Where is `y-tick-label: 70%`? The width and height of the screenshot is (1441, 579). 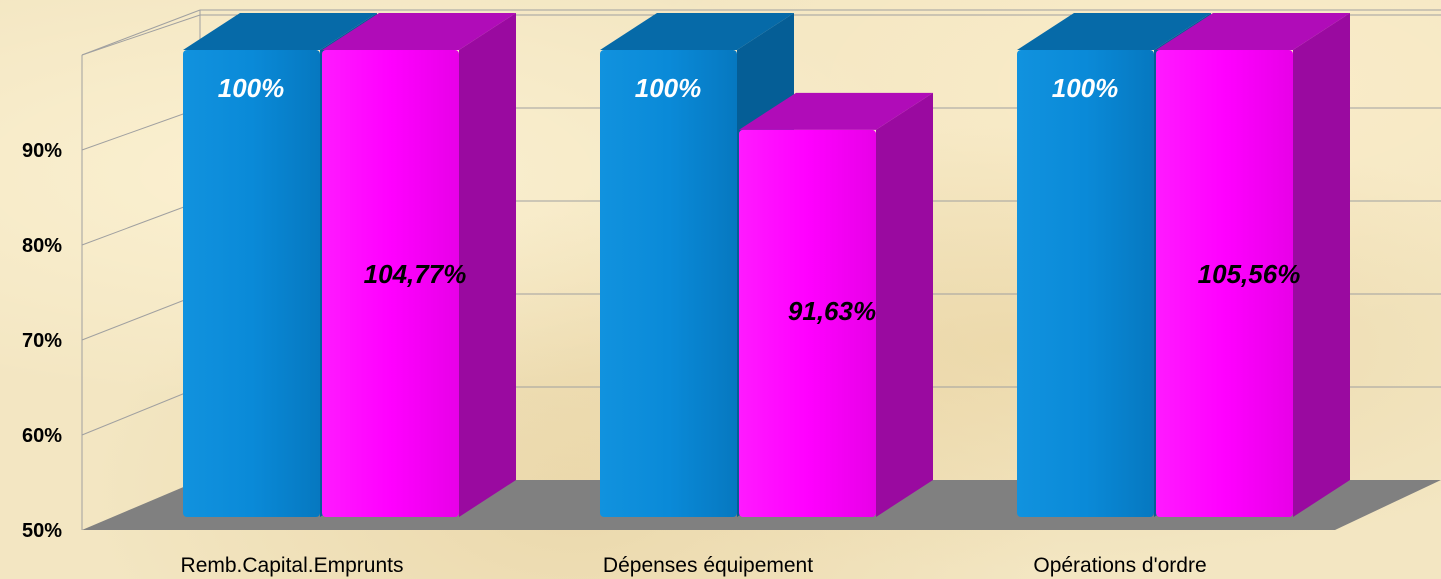
y-tick-label: 70% is located at coordinates (42, 341).